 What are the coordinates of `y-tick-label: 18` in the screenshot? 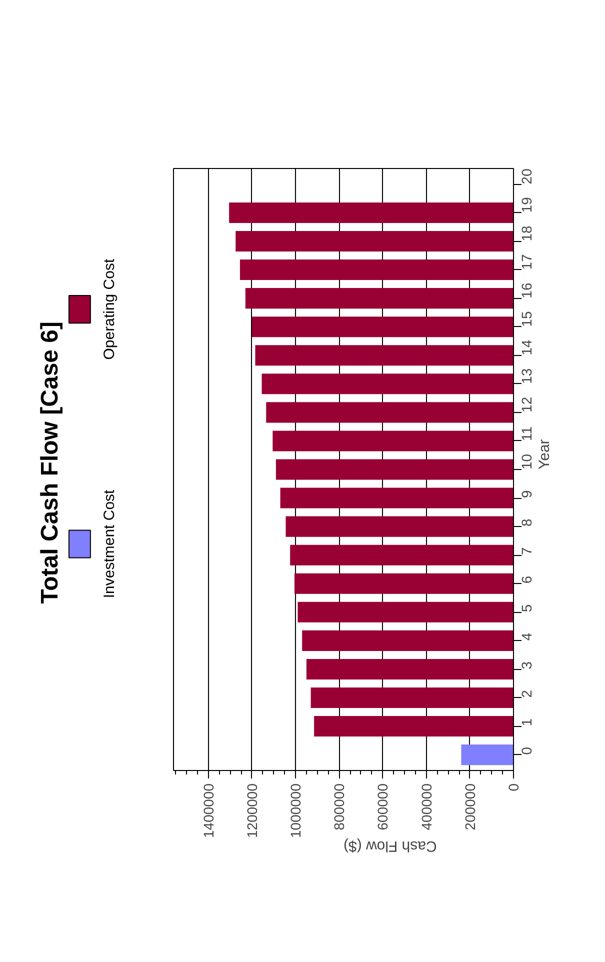 It's located at (526, 233).